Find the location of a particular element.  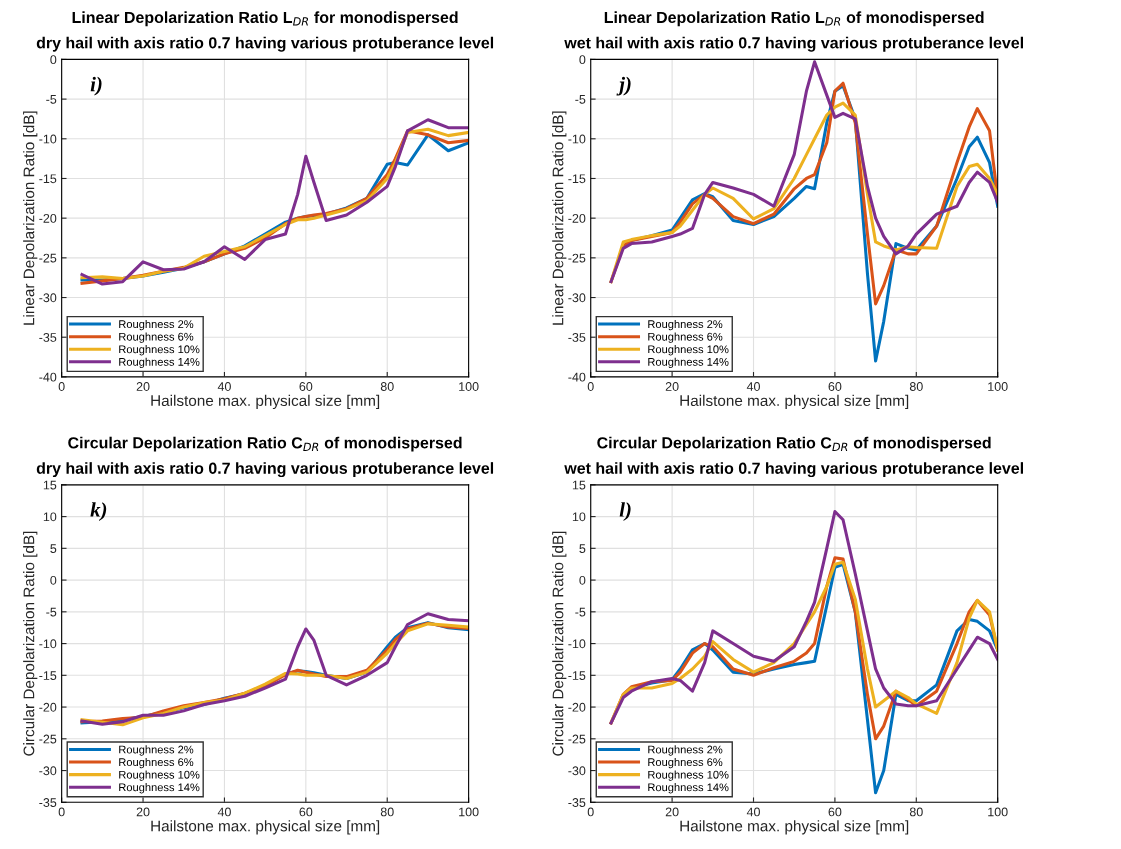

annotation: k) is located at coordinates (98, 512).